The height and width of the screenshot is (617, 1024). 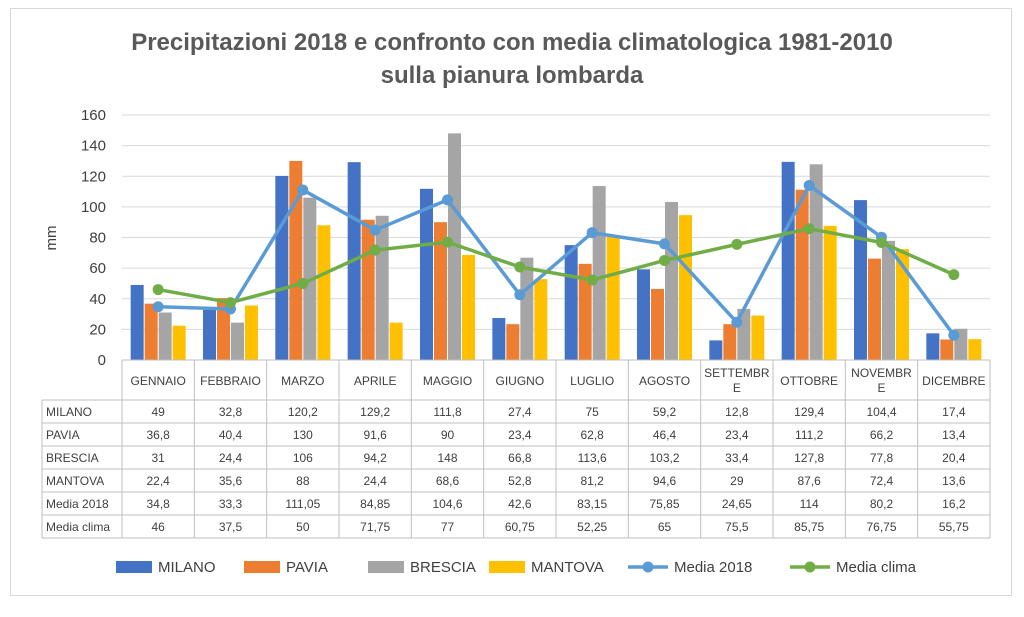 What do you see at coordinates (520, 527) in the screenshot?
I see `table-cell: 60,75` at bounding box center [520, 527].